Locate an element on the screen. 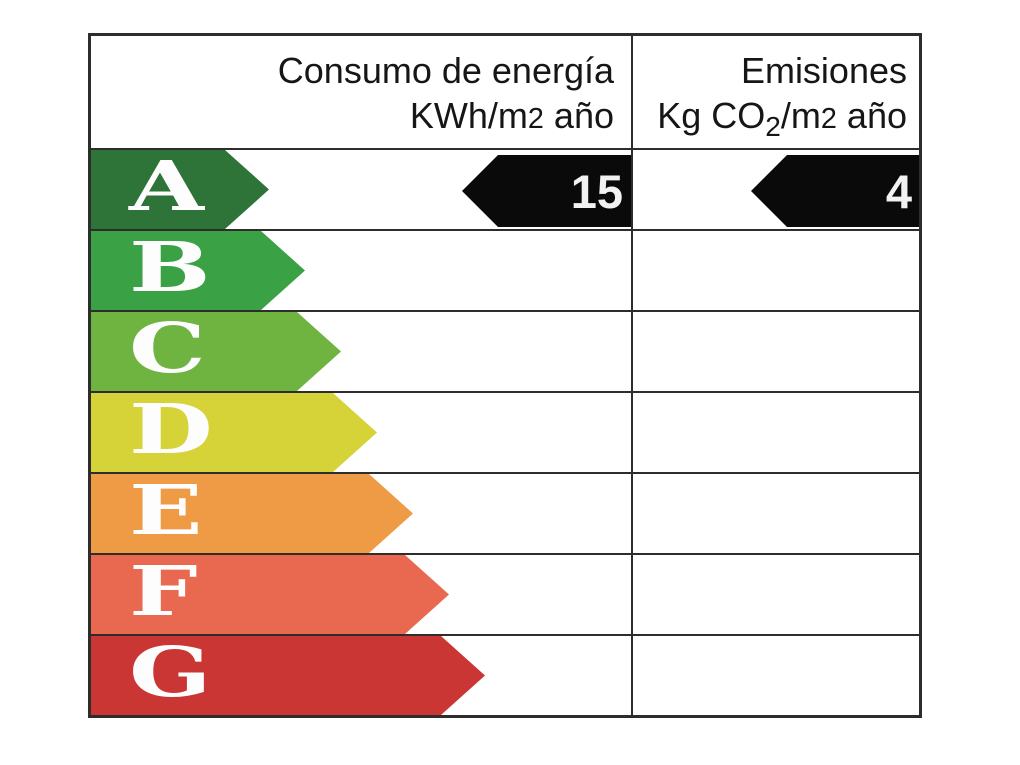  rating-row-f: F is located at coordinates (505, 595).